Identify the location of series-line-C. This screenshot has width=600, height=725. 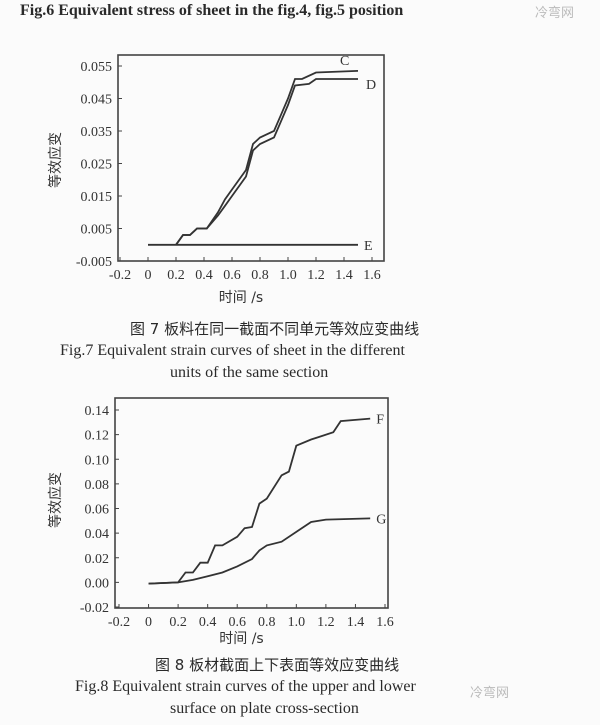
(267, 158).